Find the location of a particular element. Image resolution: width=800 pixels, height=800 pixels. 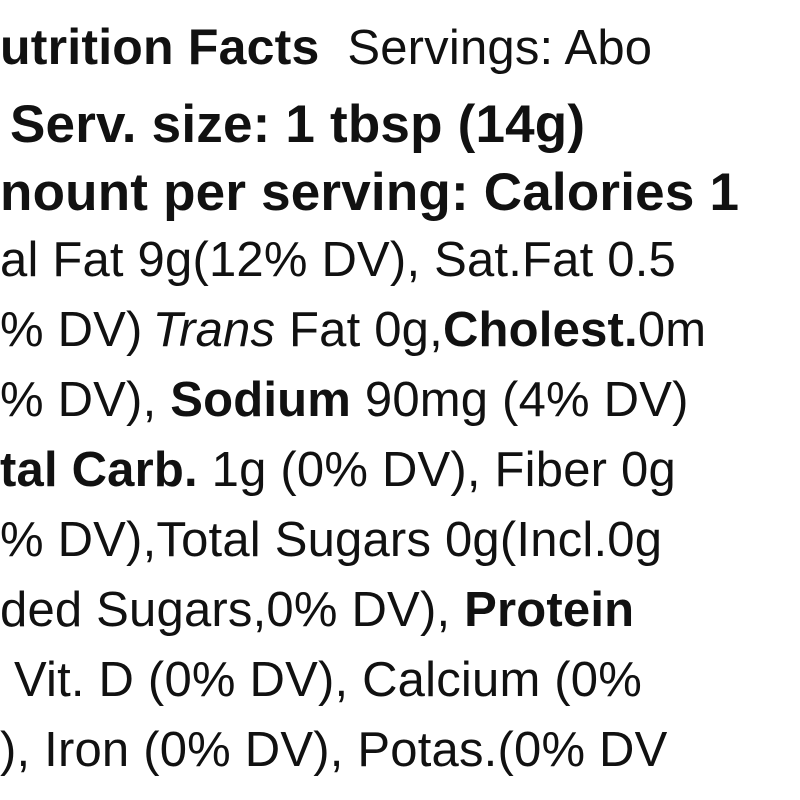

nutrition-facts-title: utrition Facts is located at coordinates (160, 47).